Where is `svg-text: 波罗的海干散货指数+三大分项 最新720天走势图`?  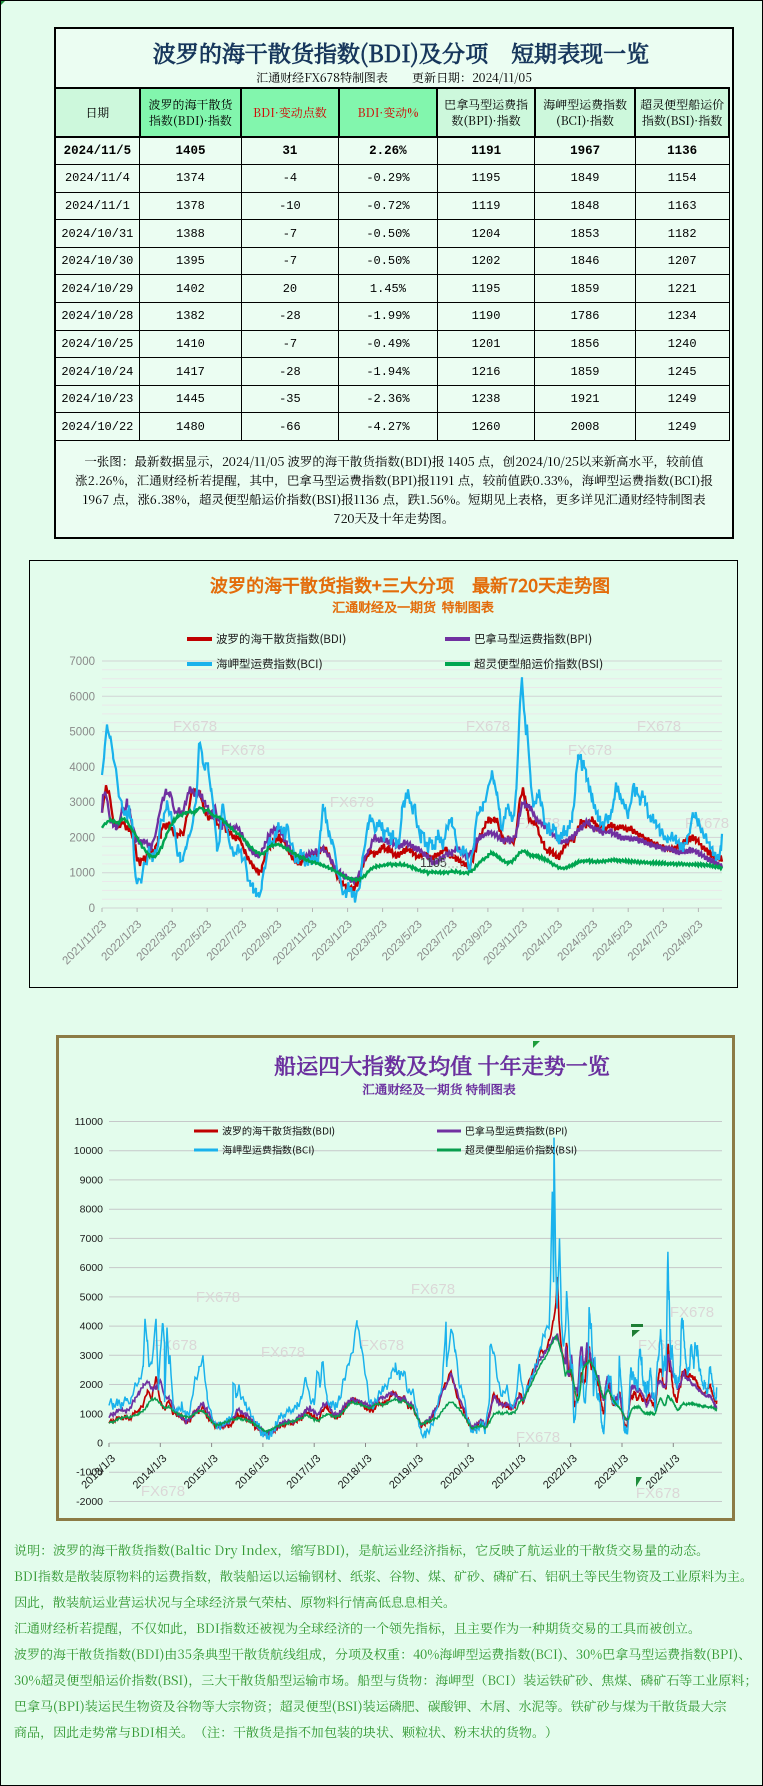 svg-text: 波罗的海干散货指数+三大分项 最新720天走势图 is located at coordinates (410, 585).